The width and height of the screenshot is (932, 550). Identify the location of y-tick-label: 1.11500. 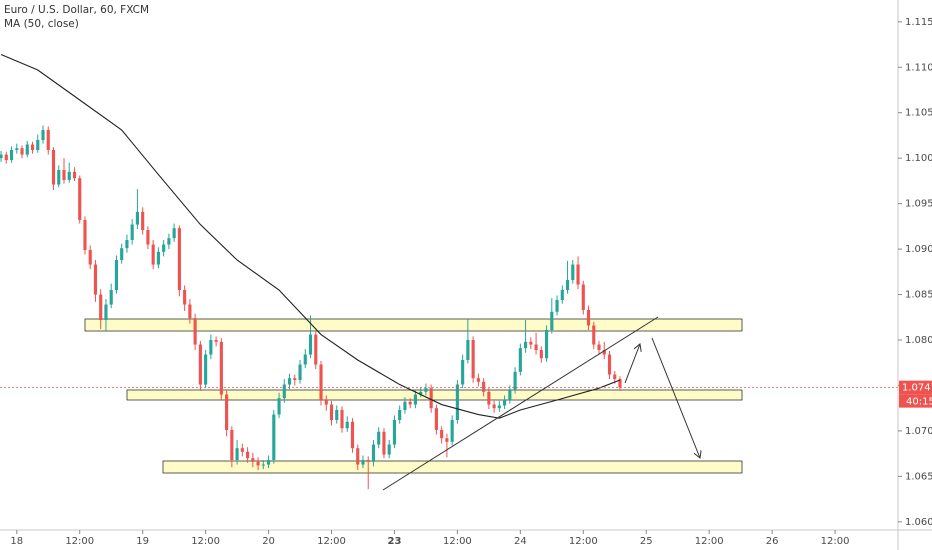
(918, 22).